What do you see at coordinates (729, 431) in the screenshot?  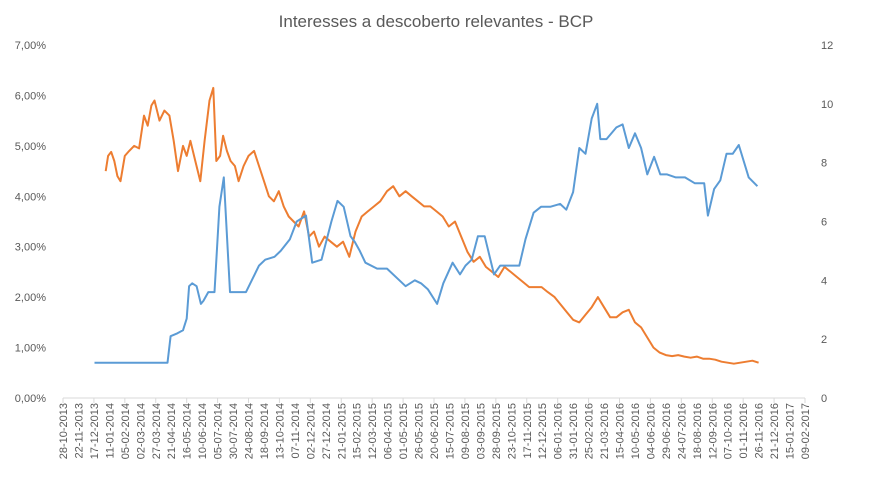 I see `x-tick-label: 07-10-2016` at bounding box center [729, 431].